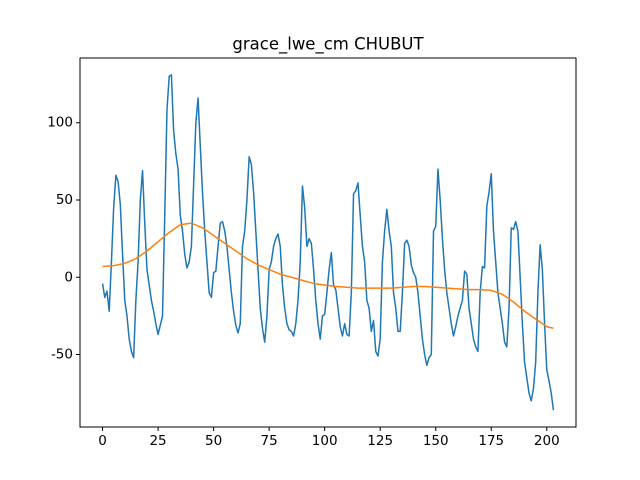 Image resolution: width=640 pixels, height=480 pixels. I want to click on y-tick-label: -50, so click(62, 355).